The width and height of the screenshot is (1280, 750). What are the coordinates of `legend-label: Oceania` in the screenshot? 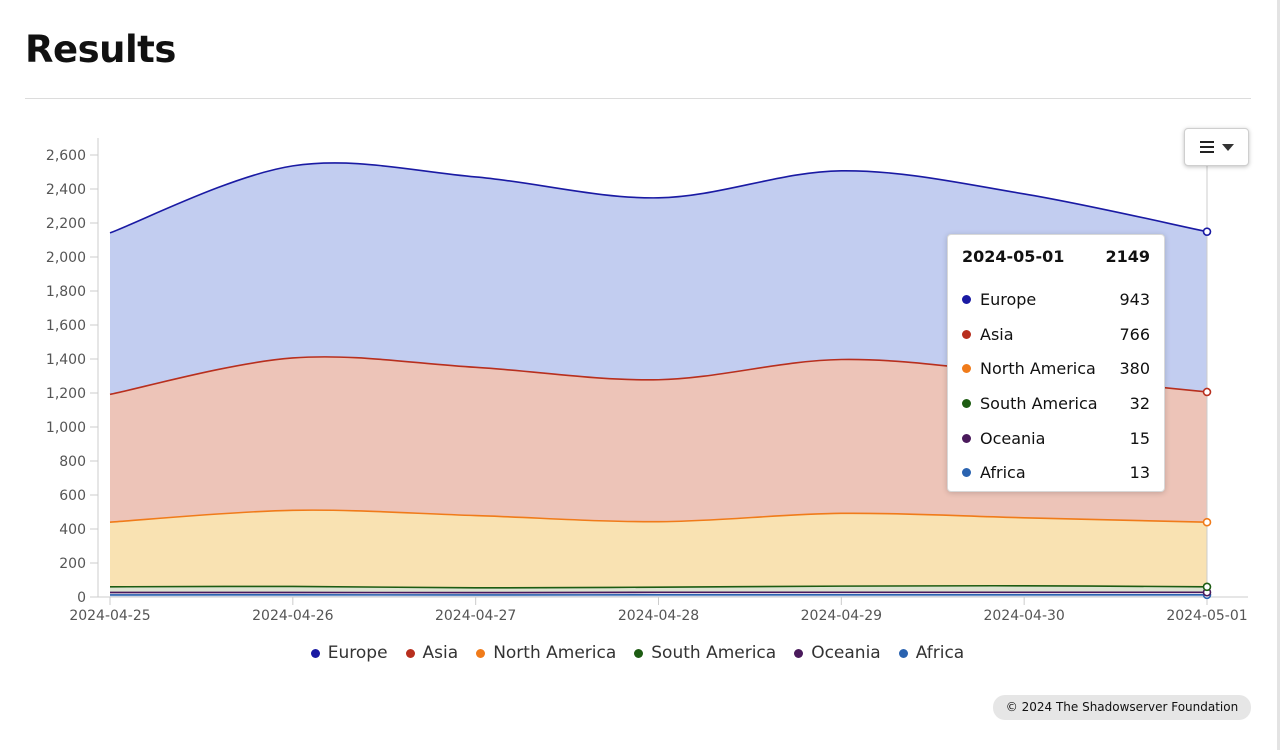 It's located at (846, 653).